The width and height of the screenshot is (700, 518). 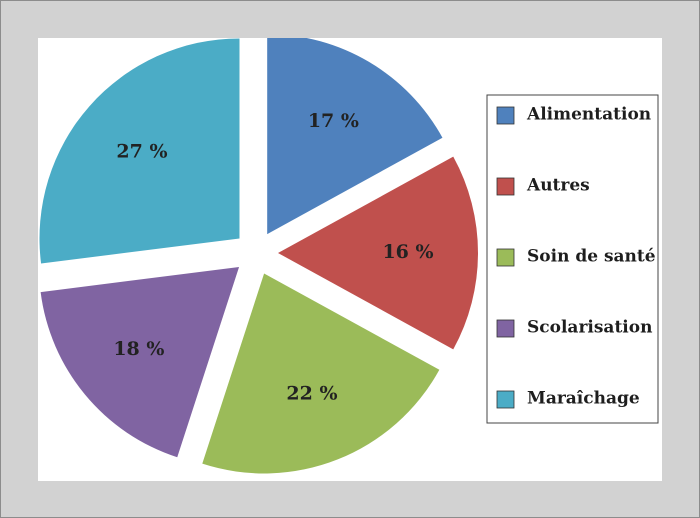 I want to click on pie-slice-maraichage, so click(x=139, y=151).